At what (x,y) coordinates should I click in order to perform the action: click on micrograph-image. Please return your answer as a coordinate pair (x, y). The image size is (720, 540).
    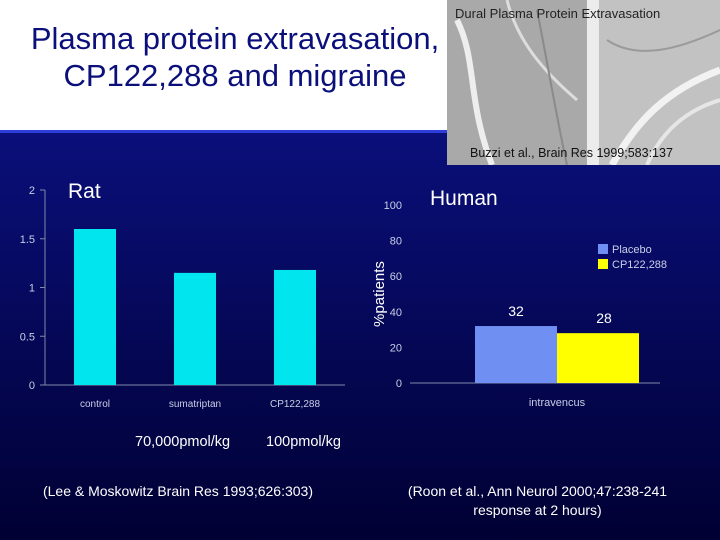
    Looking at the image, I should click on (583, 82).